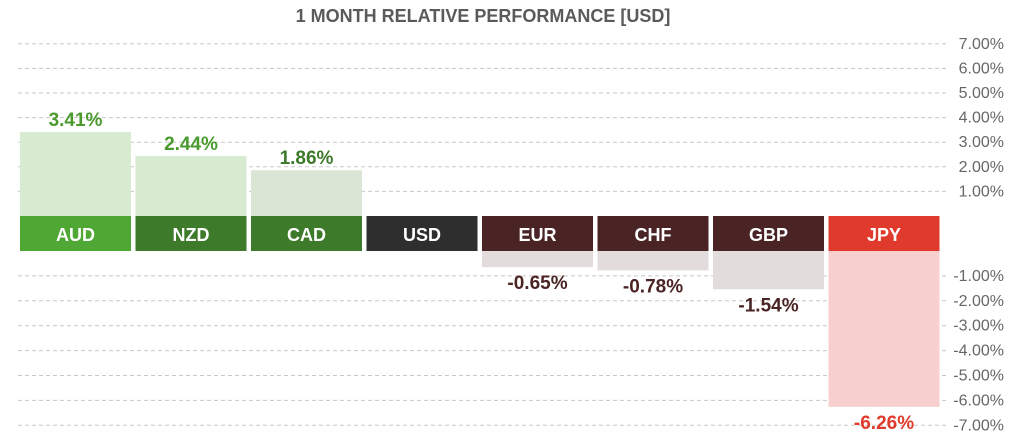 The width and height of the screenshot is (1024, 448). I want to click on header-nzd, so click(191, 233).